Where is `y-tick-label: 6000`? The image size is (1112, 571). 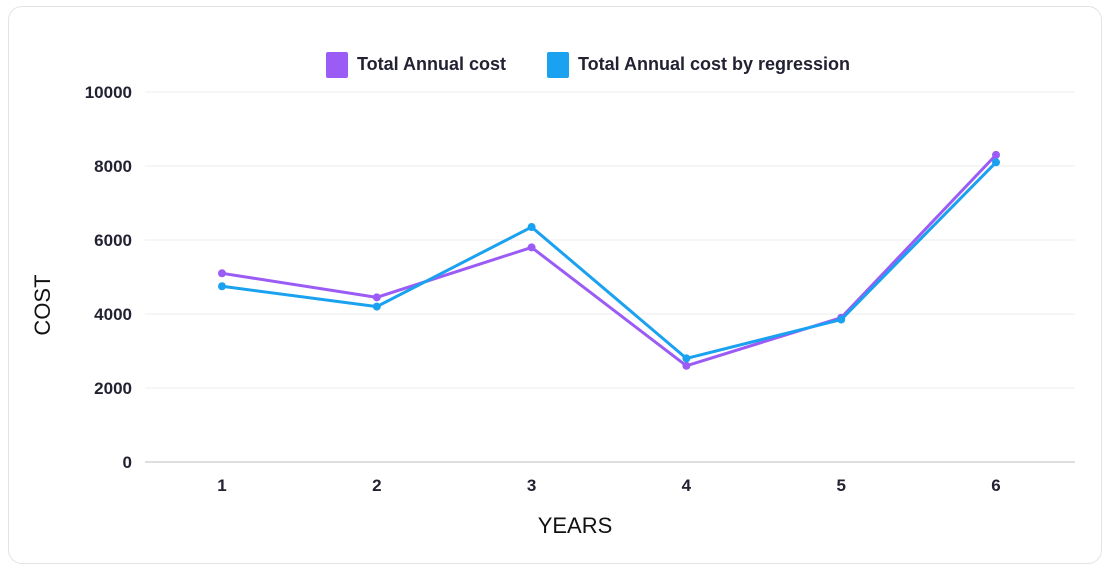 y-tick-label: 6000 is located at coordinates (113, 240).